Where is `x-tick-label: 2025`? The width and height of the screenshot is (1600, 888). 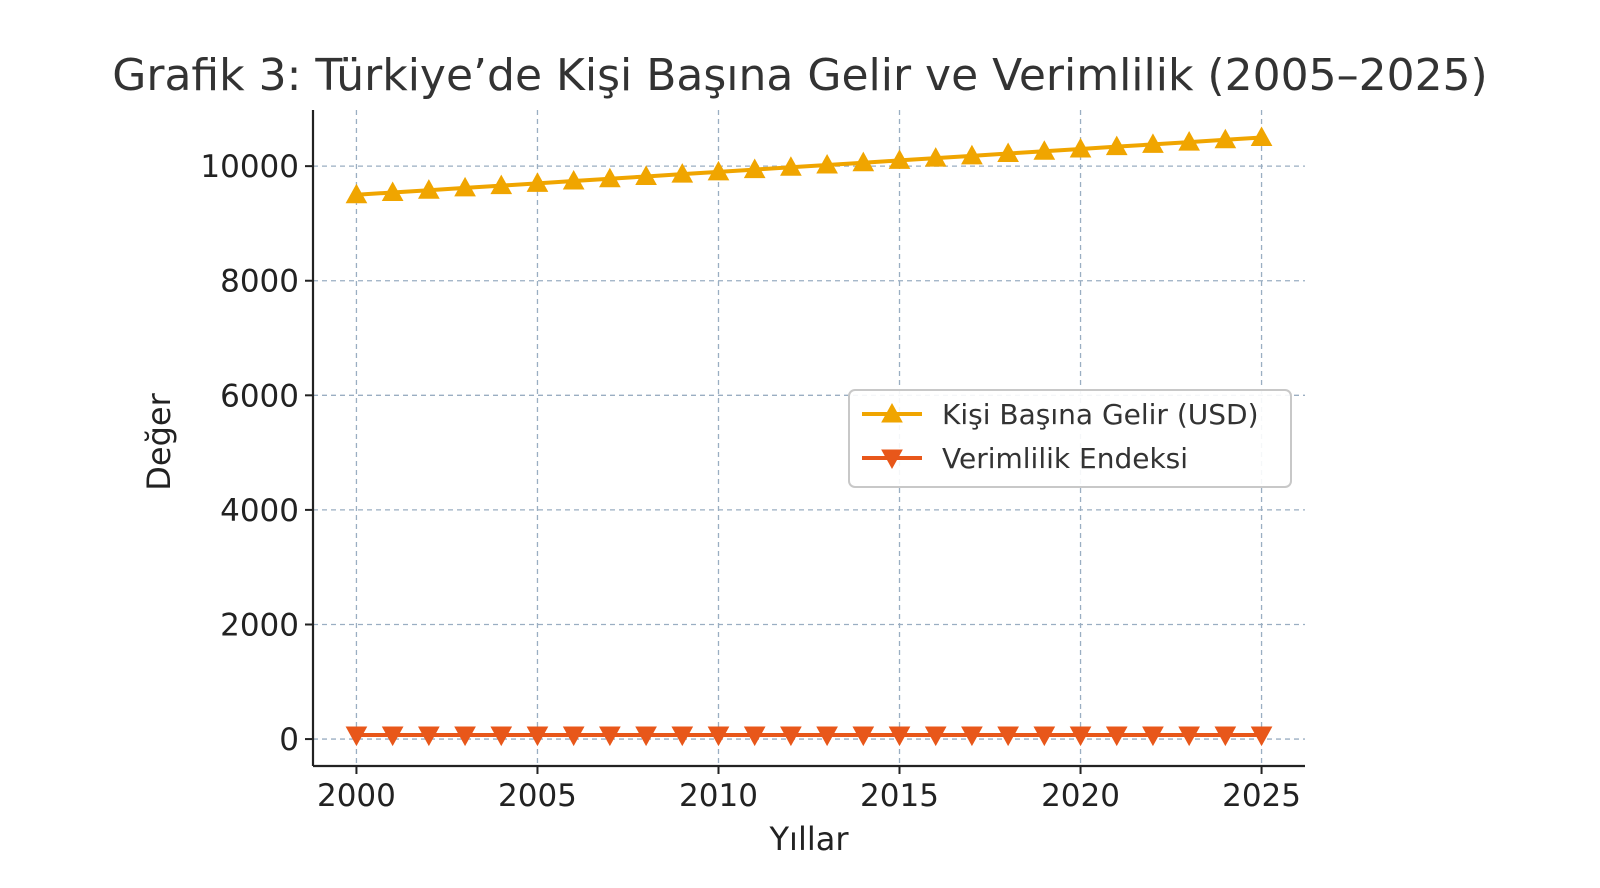 x-tick-label: 2025 is located at coordinates (1261, 796).